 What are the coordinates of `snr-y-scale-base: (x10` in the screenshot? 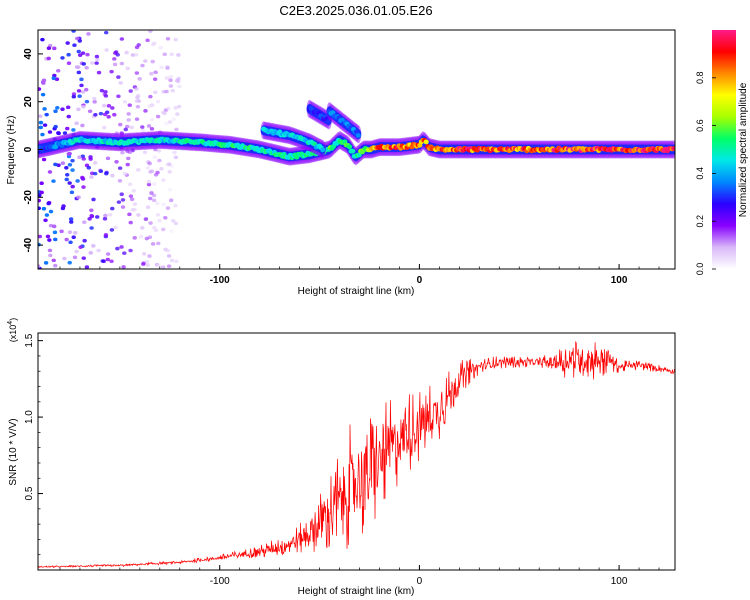 It's located at (13, 334).